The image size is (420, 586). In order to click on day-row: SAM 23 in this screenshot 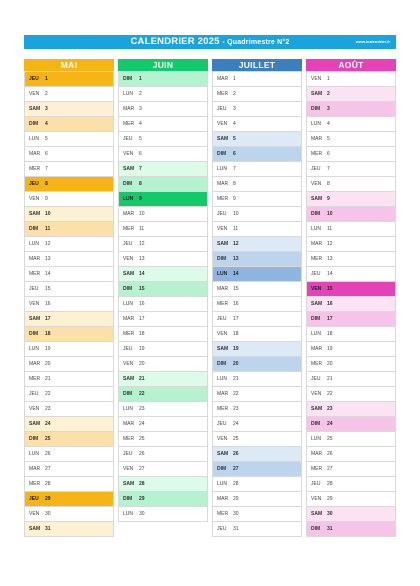, I will do `click(351, 408)`.